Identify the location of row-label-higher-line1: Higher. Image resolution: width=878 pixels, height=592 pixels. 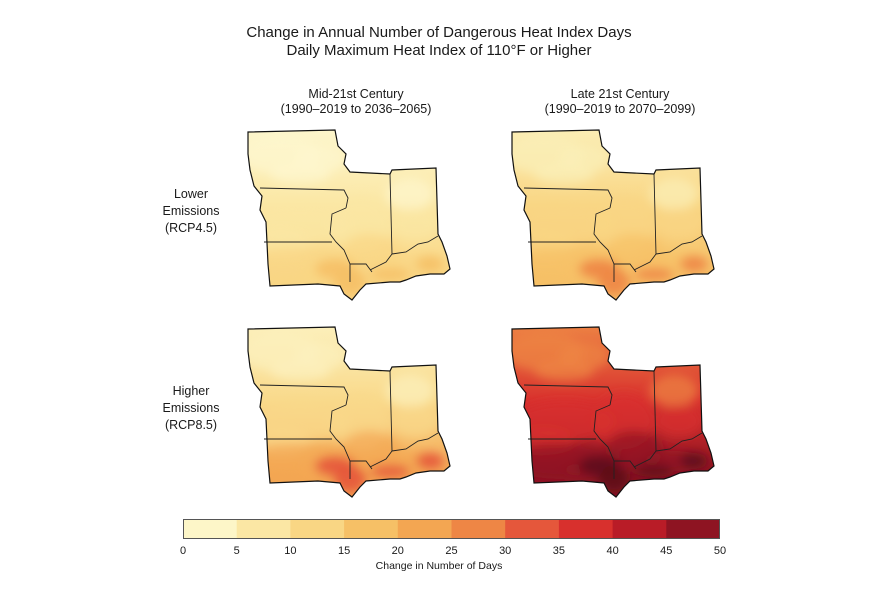
(191, 391).